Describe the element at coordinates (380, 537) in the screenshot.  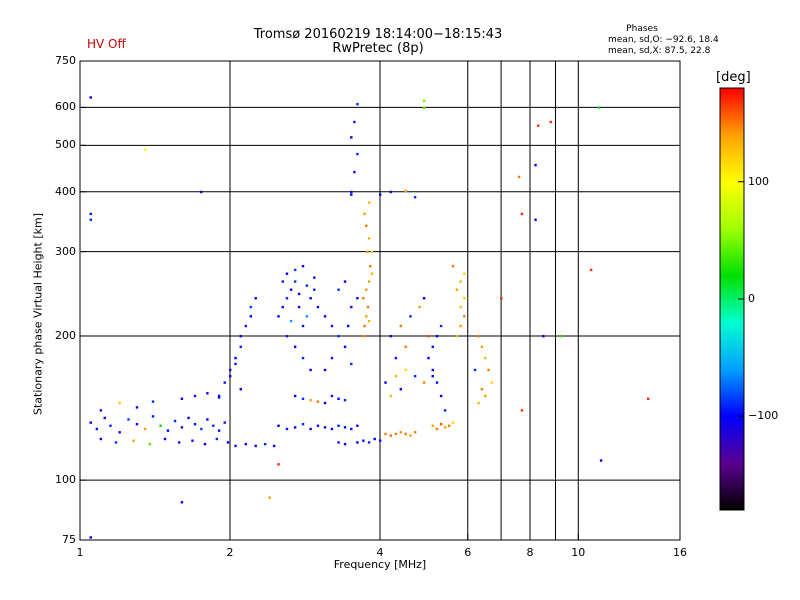
I see `x-axis-ticks` at that location.